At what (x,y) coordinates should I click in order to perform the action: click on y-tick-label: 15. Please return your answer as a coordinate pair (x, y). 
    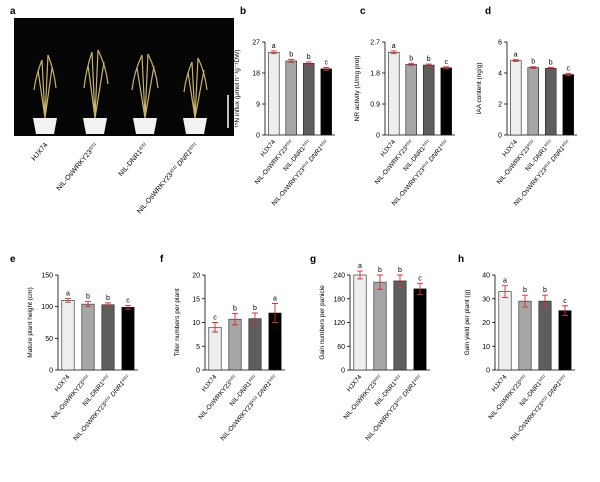
    Looking at the image, I should click on (196, 299).